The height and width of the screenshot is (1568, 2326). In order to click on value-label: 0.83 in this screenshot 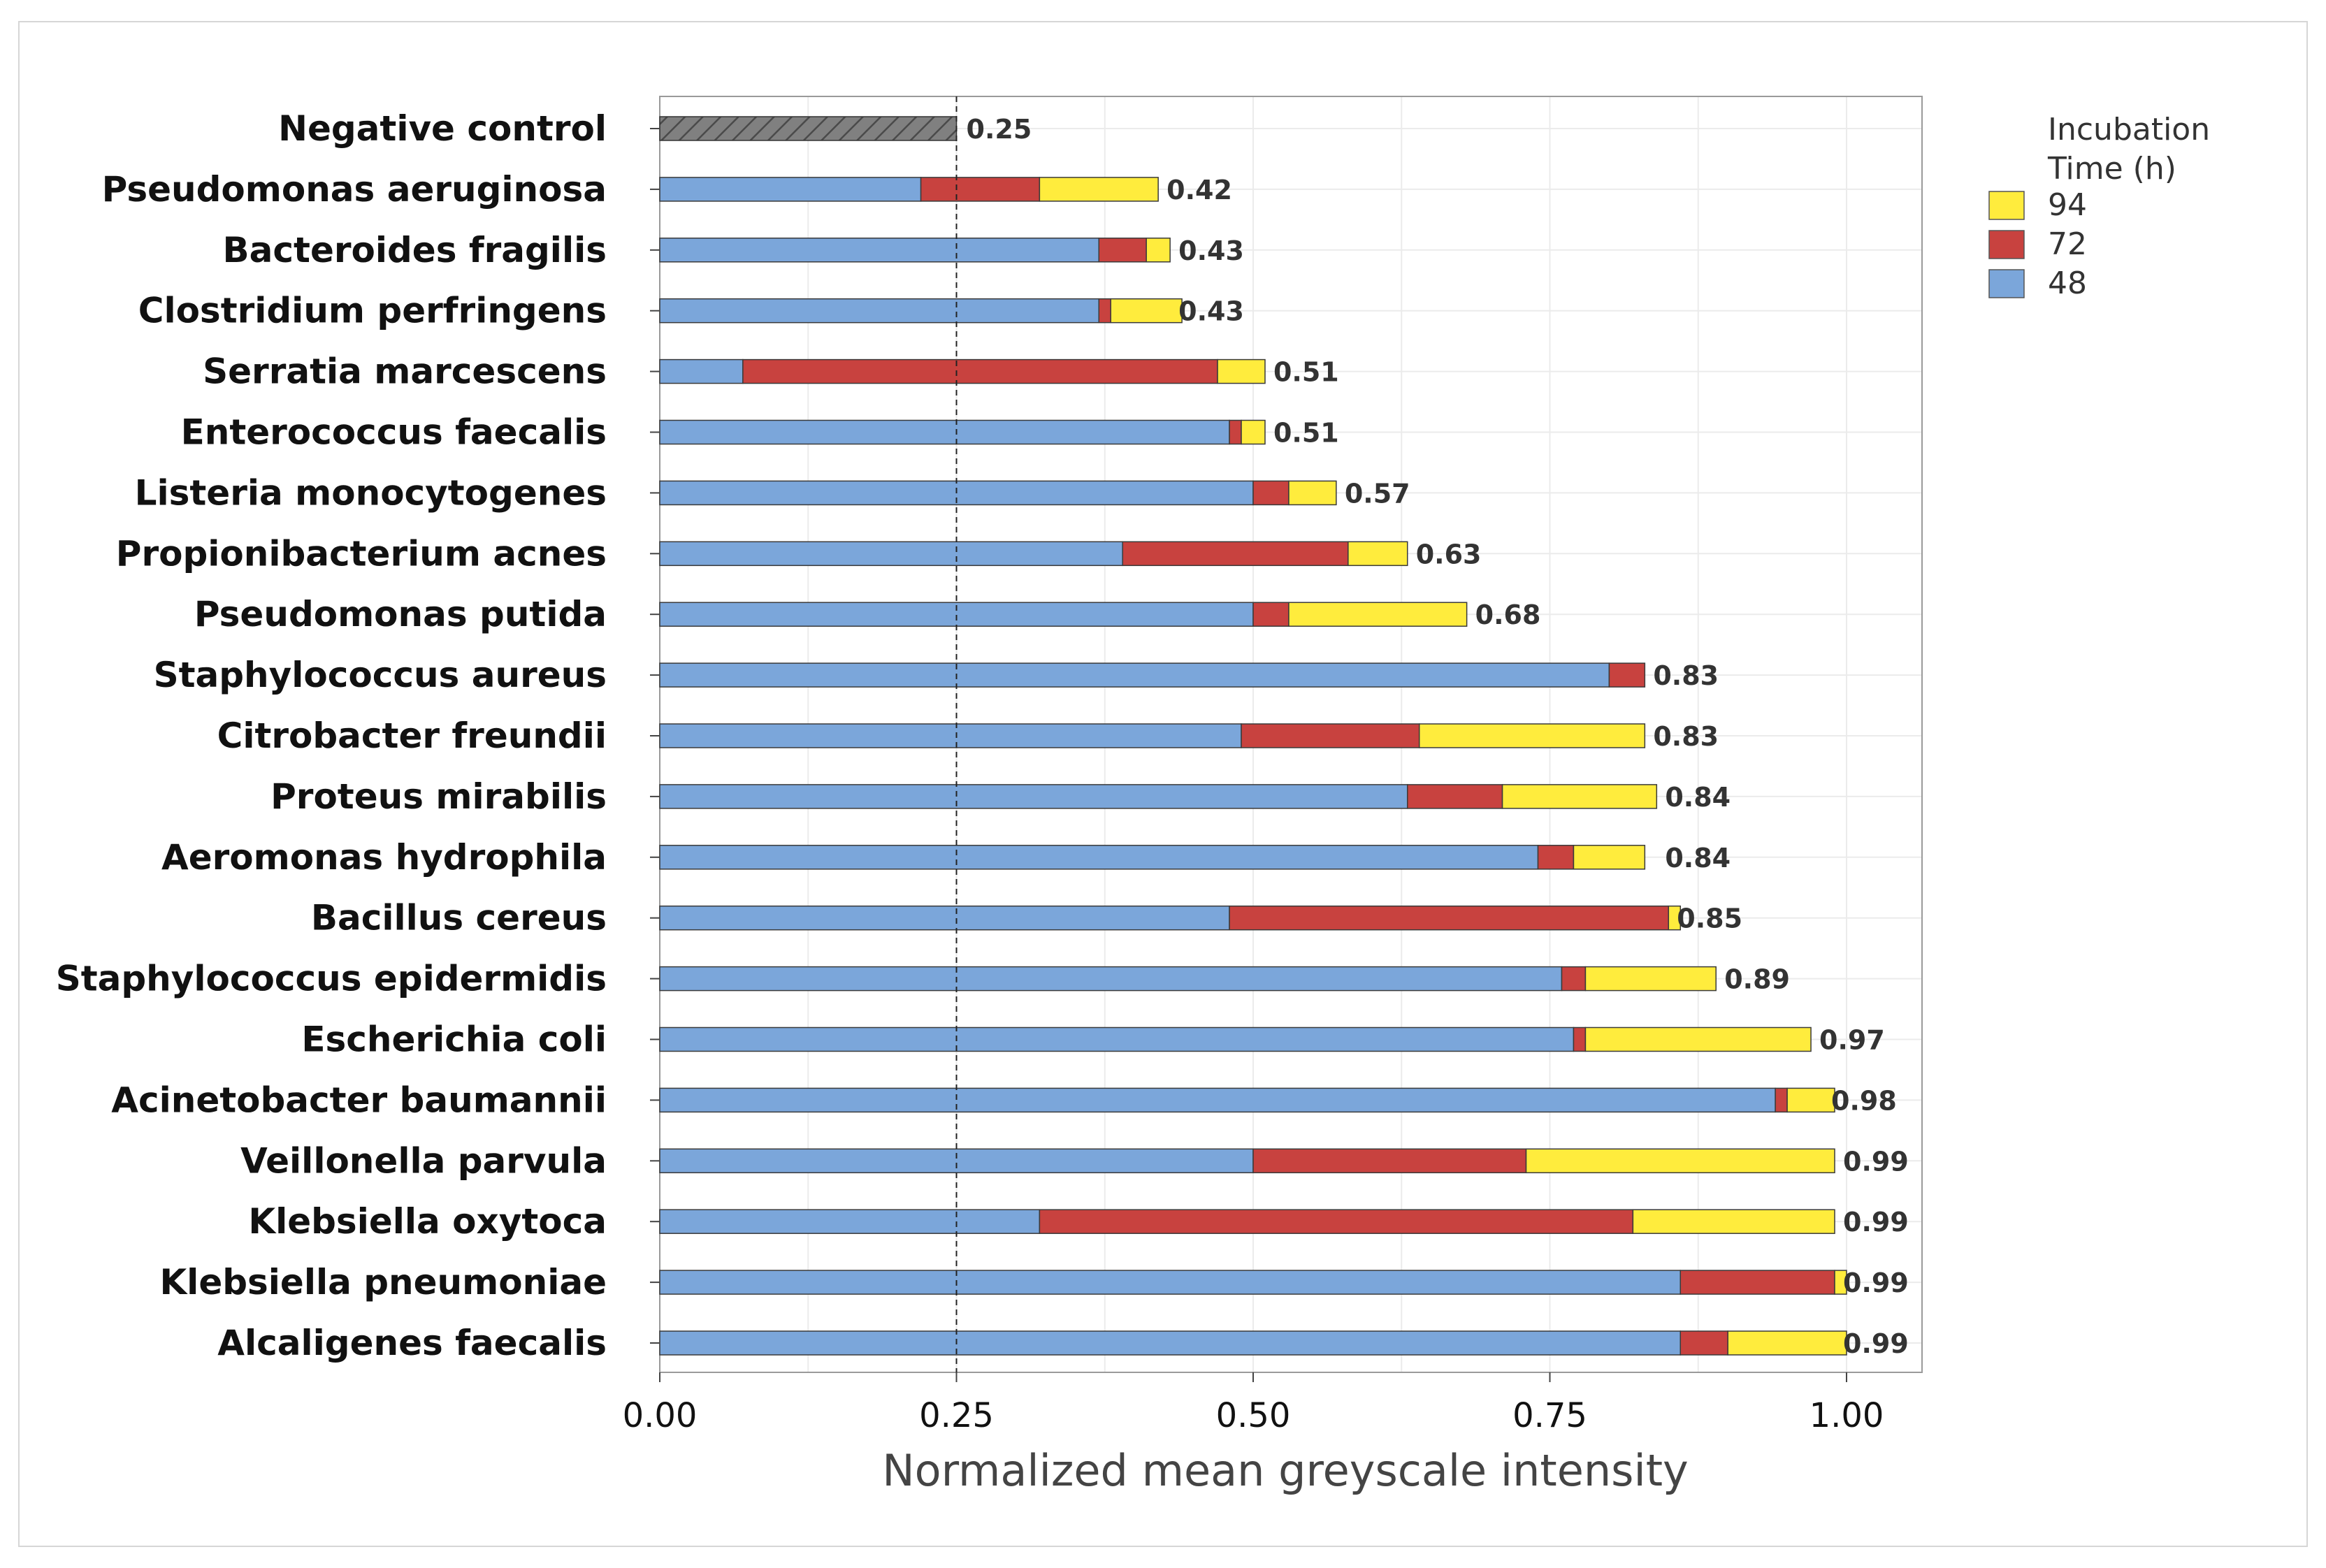, I will do `click(1686, 675)`.